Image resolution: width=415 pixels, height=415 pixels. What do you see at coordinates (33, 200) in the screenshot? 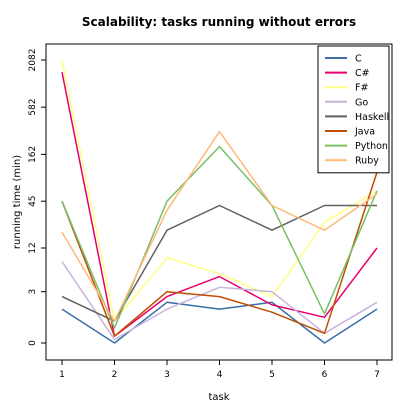
I see `y-tick-label: 45` at bounding box center [33, 200].